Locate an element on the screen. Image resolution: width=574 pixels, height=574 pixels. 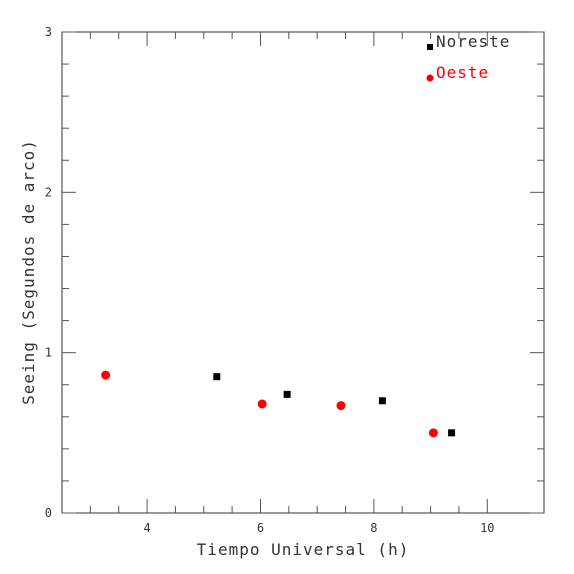
legend-marker-noreste is located at coordinates (430, 47).